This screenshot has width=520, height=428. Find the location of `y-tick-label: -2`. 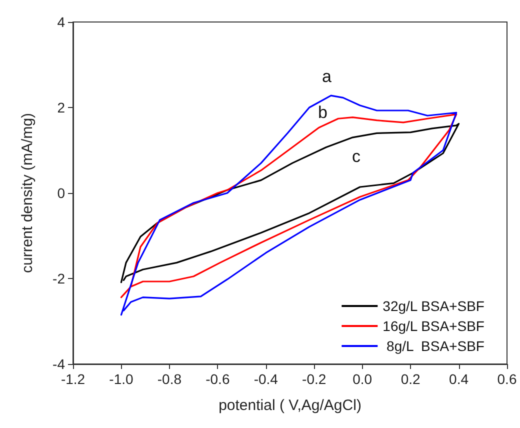

y-tick-label: -2 is located at coordinates (59, 278).